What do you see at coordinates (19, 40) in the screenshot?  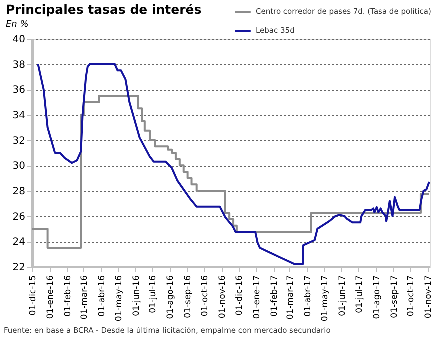 I see `y-tick-label: 40` at bounding box center [19, 40].